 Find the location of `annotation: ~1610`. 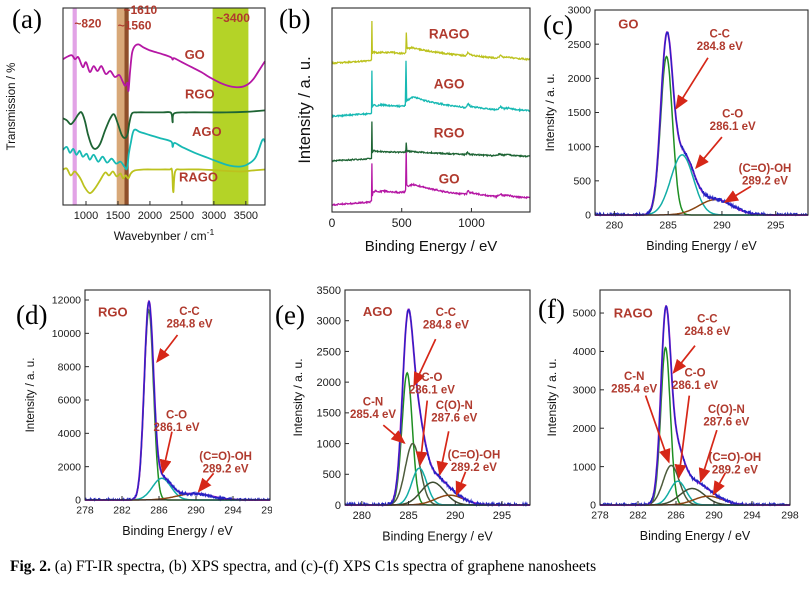

annotation: ~1610 is located at coordinates (140, 10).